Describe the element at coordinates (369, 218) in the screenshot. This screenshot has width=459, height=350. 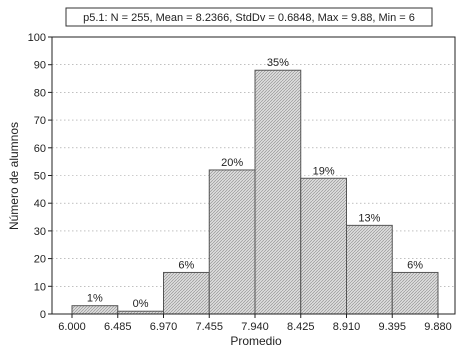
I see `bar-percent-label: 13%` at that location.